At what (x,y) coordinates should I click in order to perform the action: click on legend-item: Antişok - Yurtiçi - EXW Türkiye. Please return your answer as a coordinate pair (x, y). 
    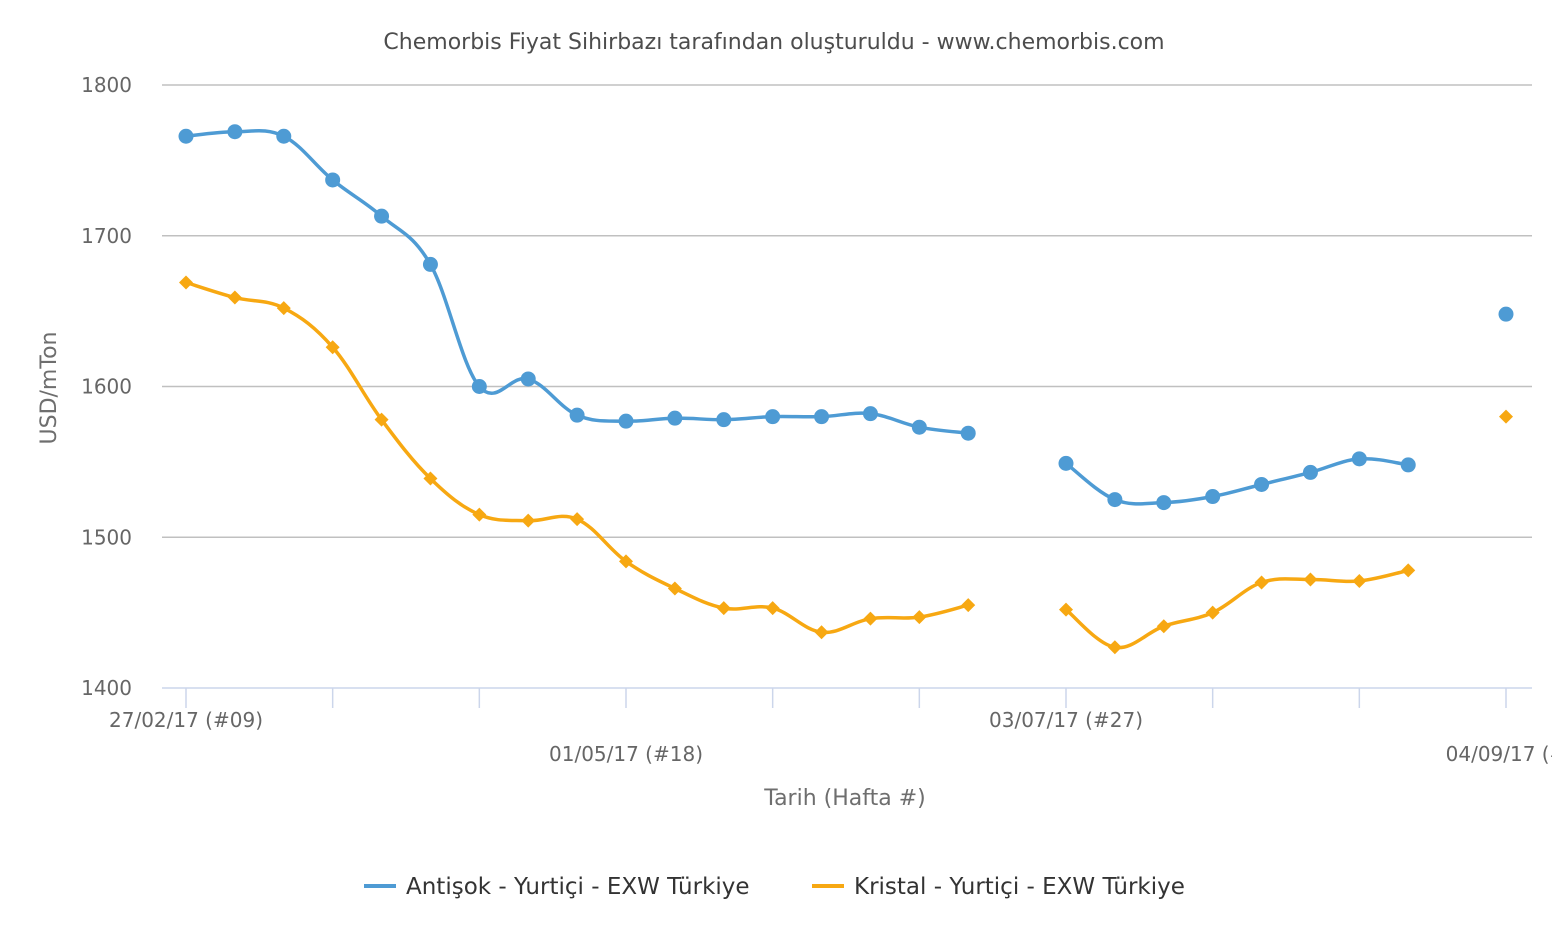
    Looking at the image, I should click on (557, 887).